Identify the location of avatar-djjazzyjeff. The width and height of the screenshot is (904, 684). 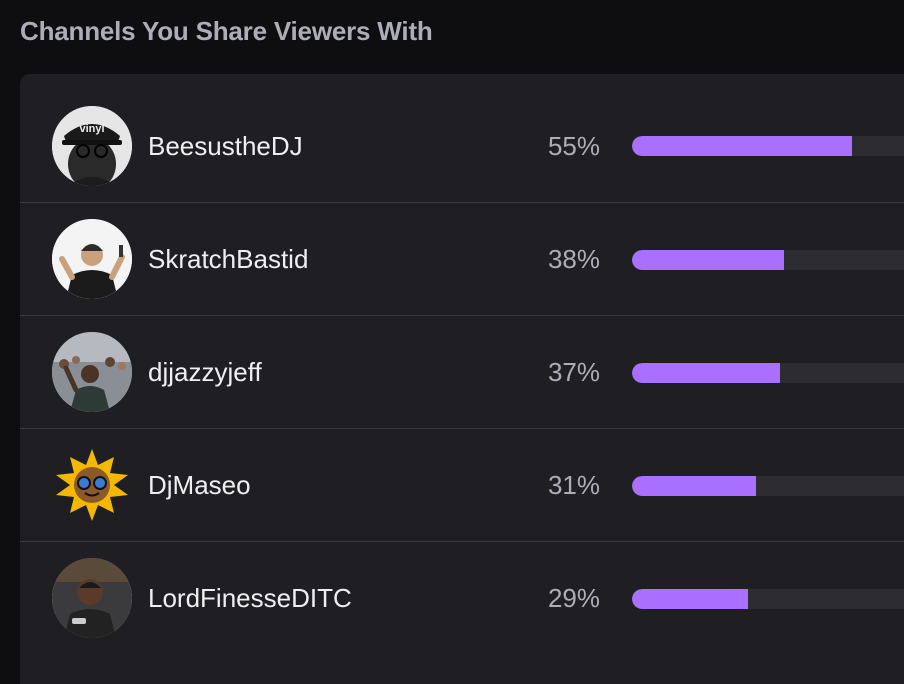
(92, 372).